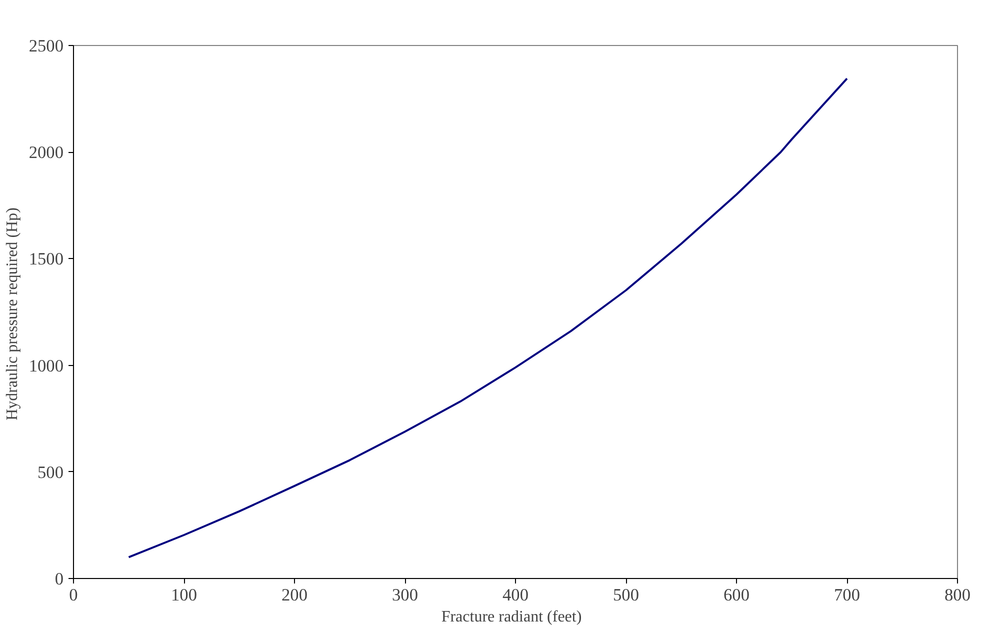 Image resolution: width=991 pixels, height=634 pixels. Describe the element at coordinates (46, 46) in the screenshot. I see `y-tick-label: 2500` at that location.